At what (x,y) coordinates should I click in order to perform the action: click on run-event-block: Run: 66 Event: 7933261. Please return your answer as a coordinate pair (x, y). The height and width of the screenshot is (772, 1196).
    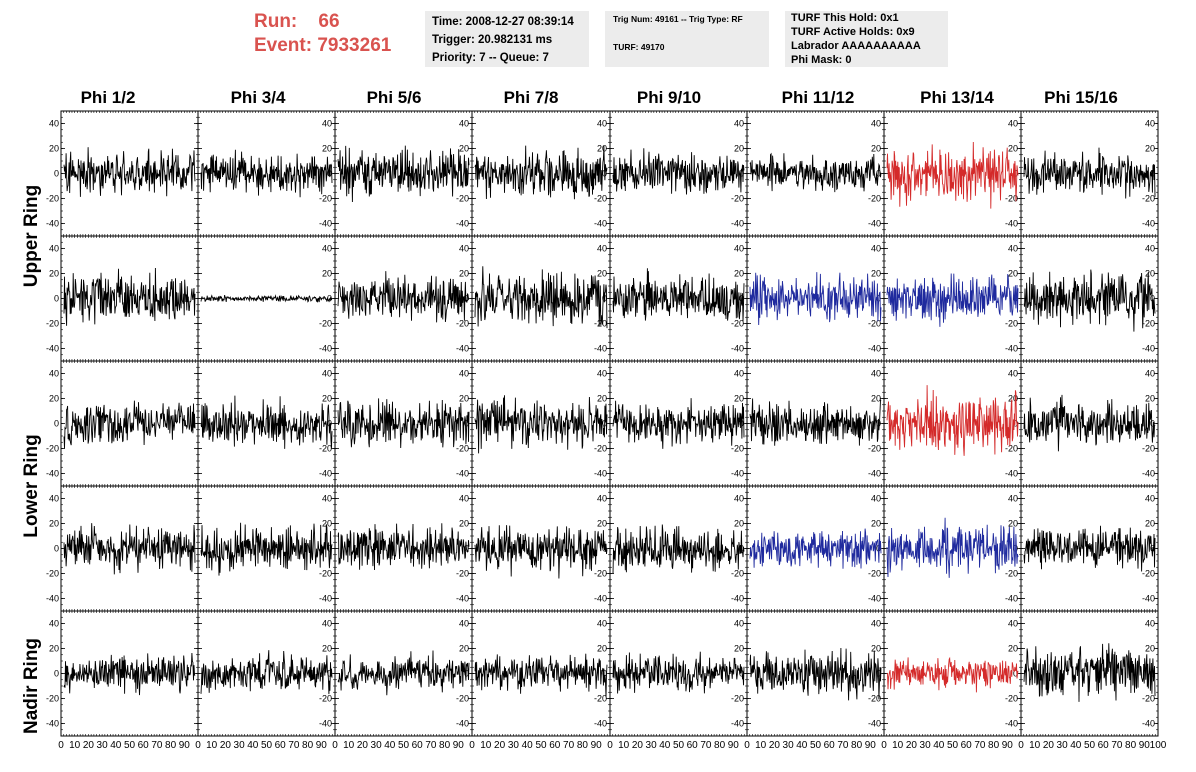
    Looking at the image, I should click on (322, 34).